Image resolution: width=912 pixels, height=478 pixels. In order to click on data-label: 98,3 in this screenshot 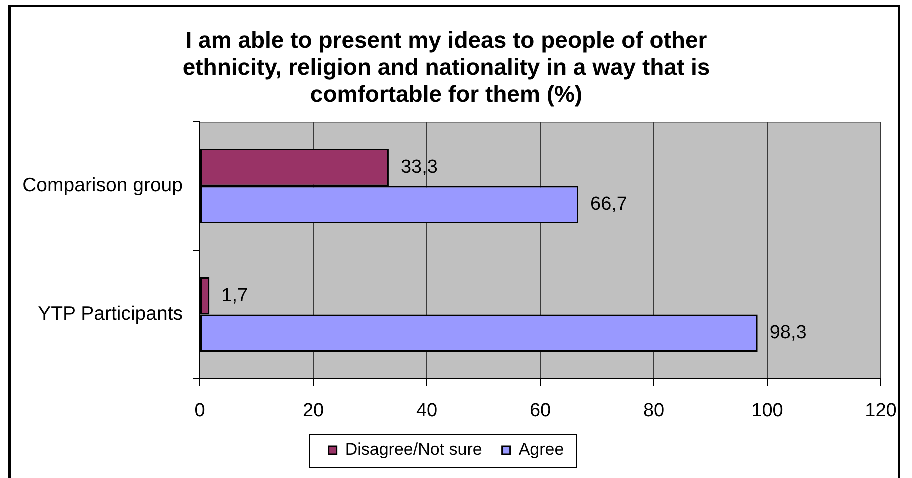, I will do `click(788, 333)`.